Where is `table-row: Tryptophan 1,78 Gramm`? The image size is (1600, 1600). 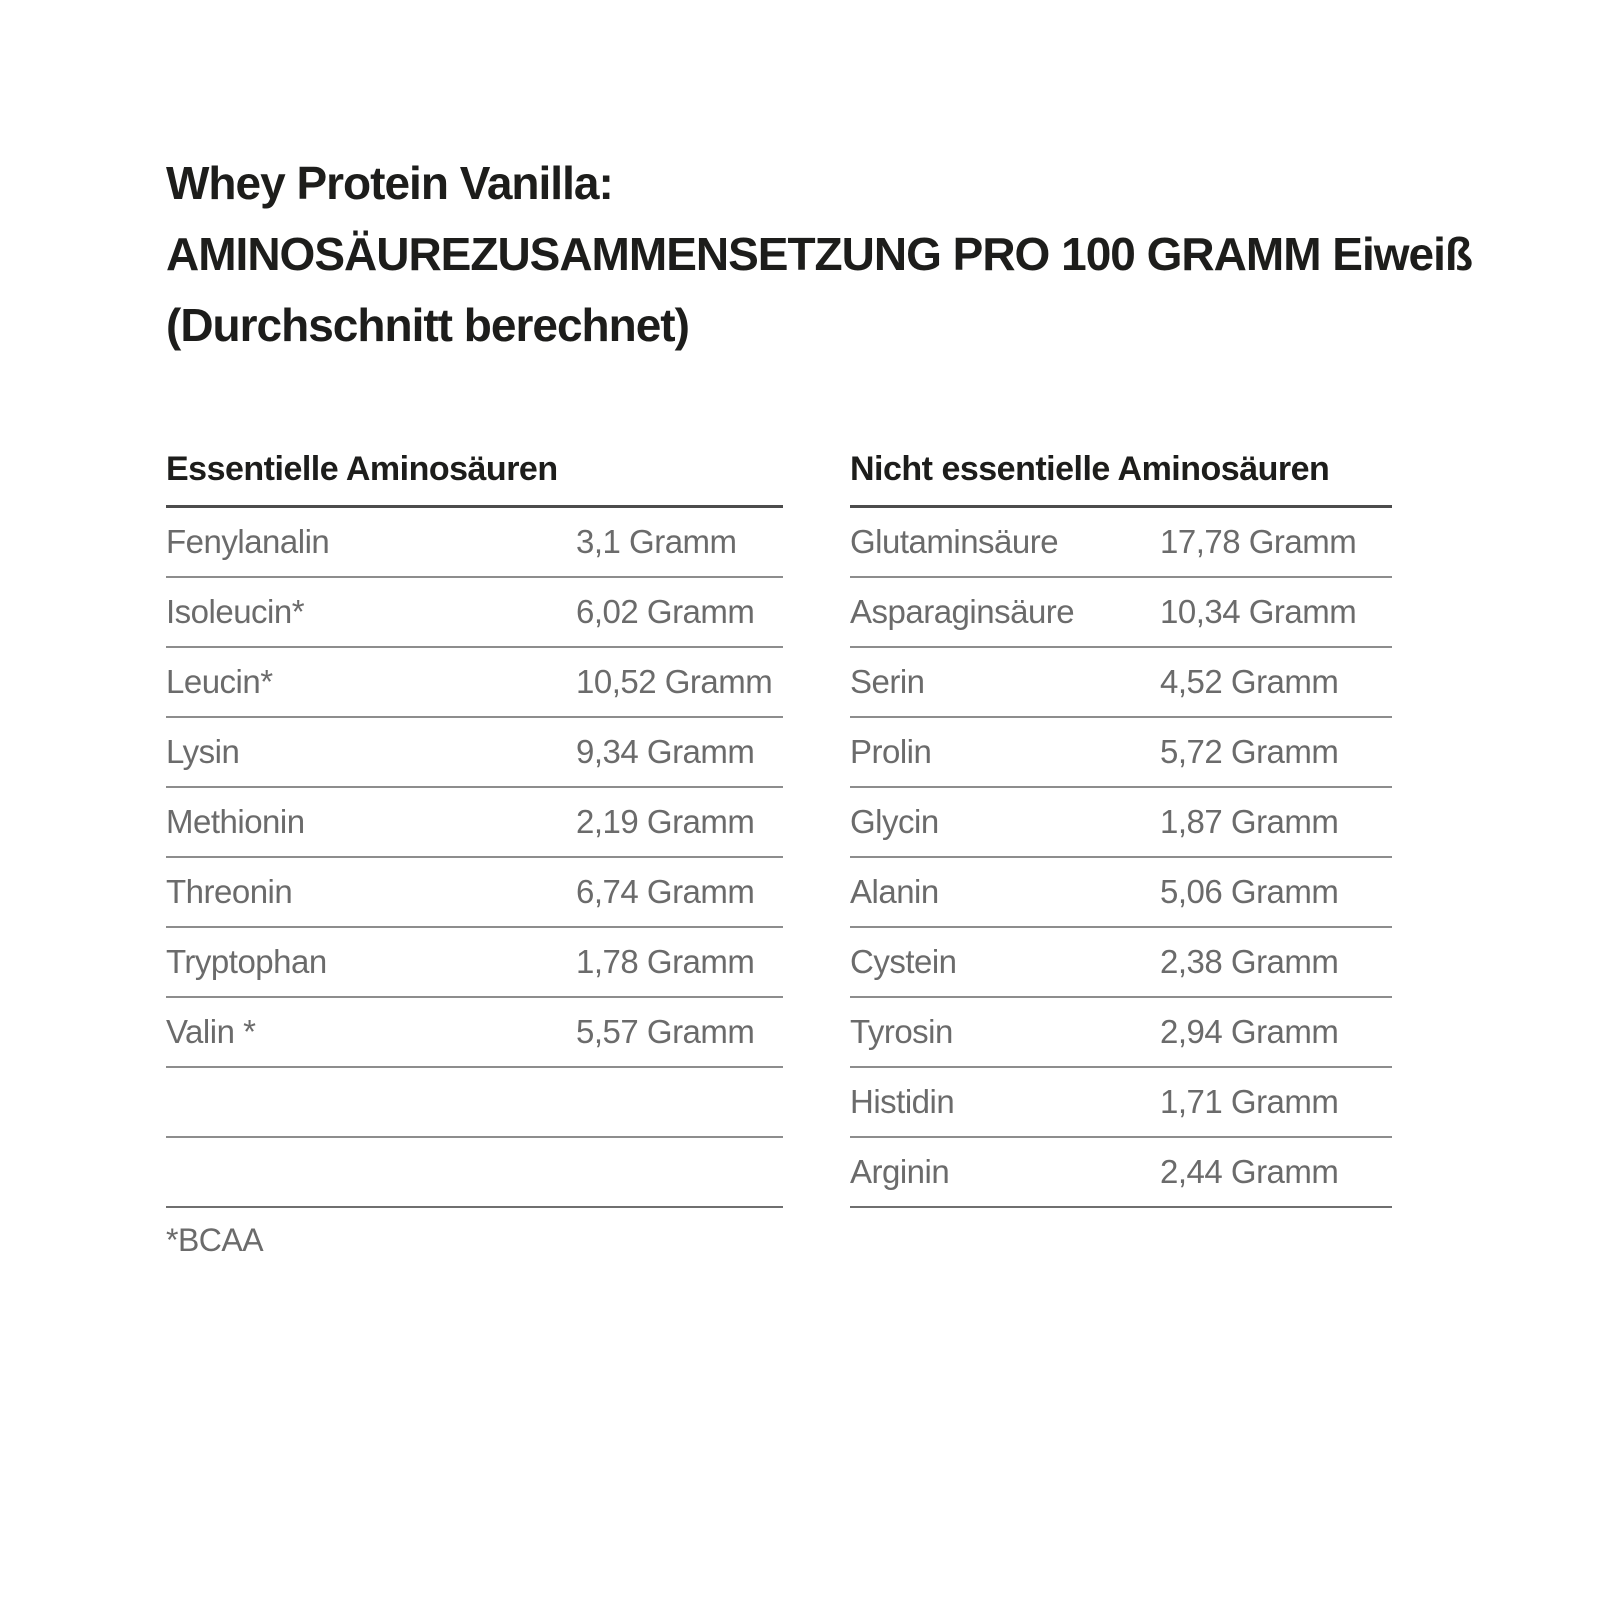
table-row: Tryptophan 1,78 Gramm is located at coordinates (474, 963).